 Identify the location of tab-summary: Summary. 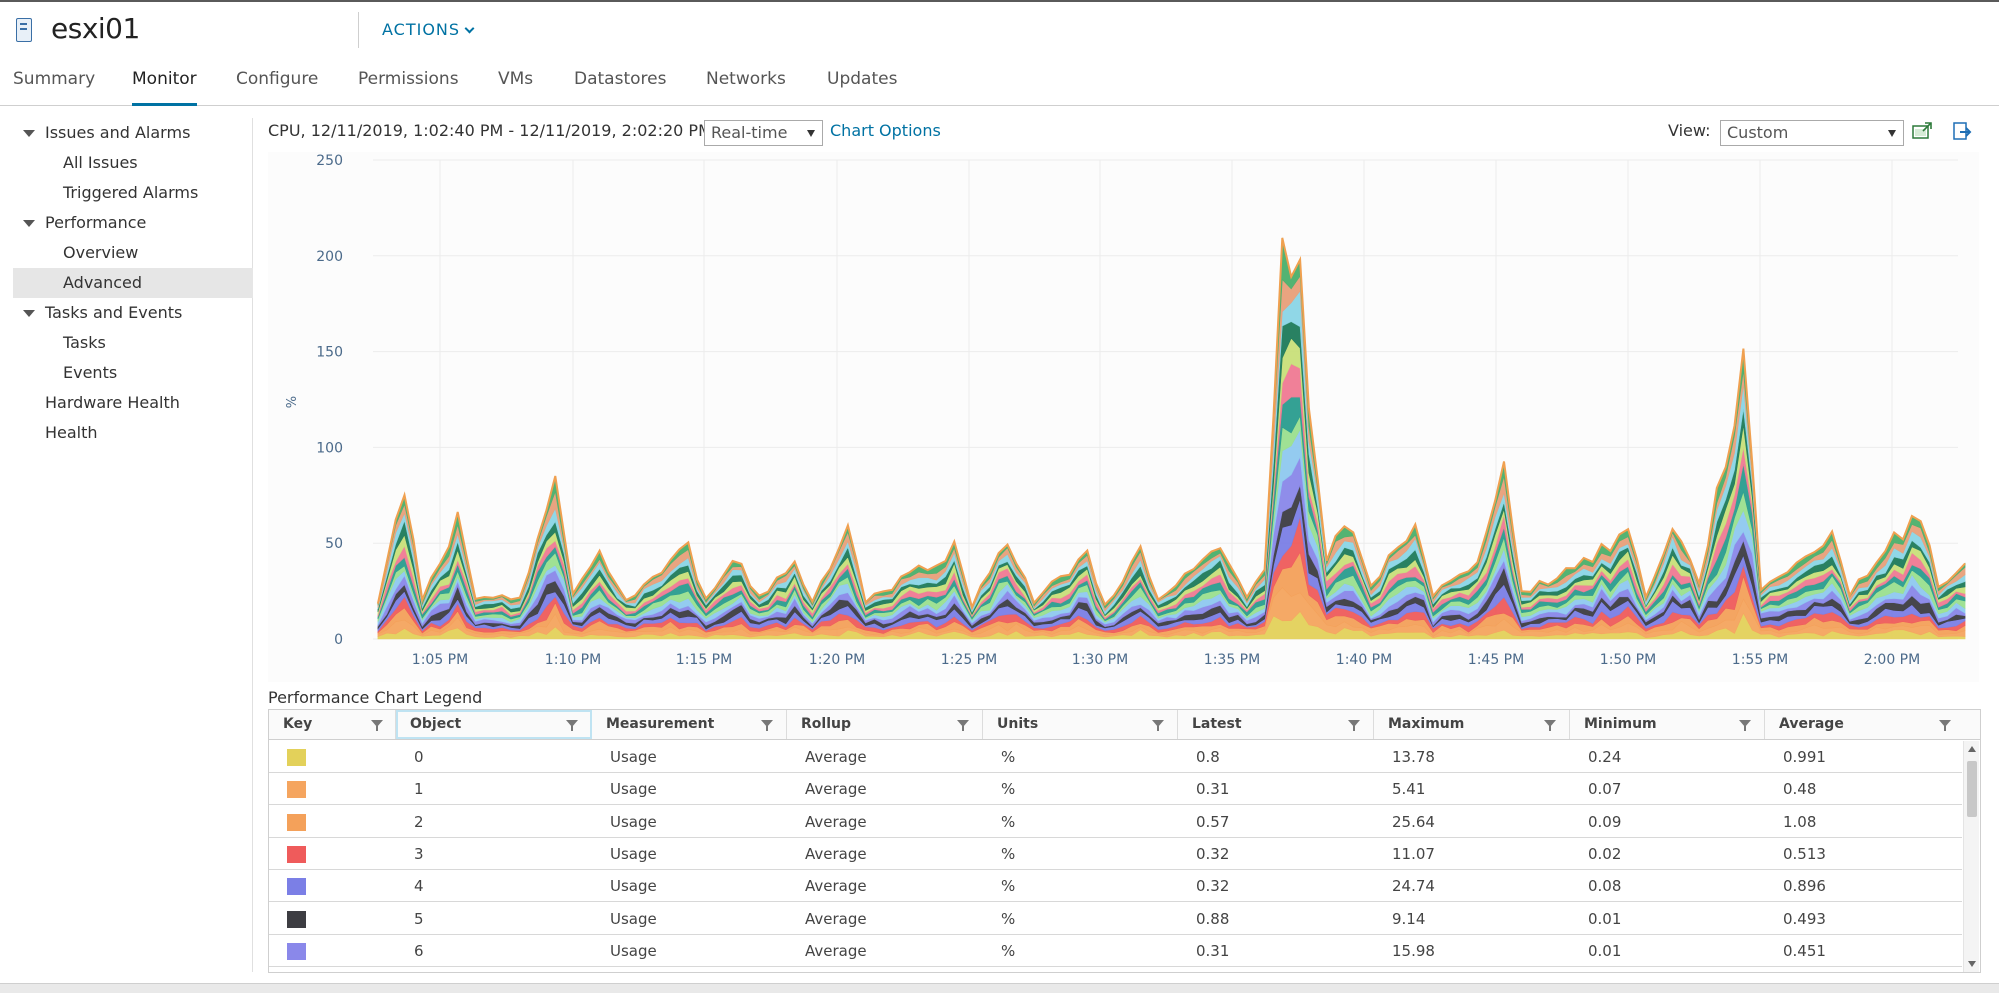
(54, 79).